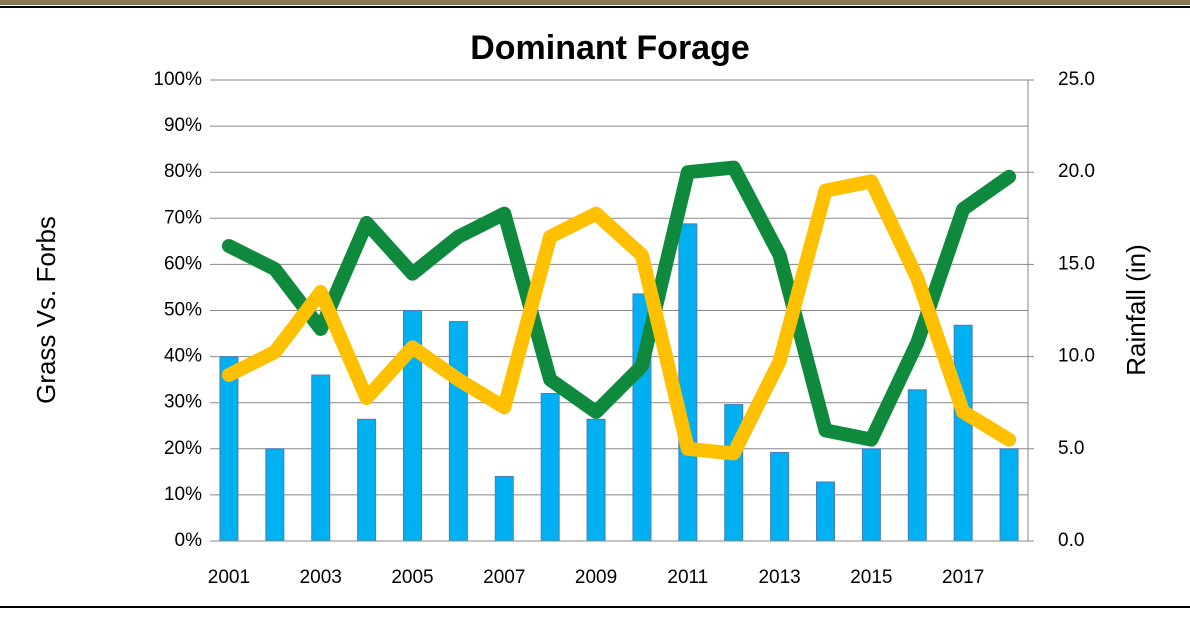  I want to click on y2-tick-label: 20.0, so click(1076, 171).